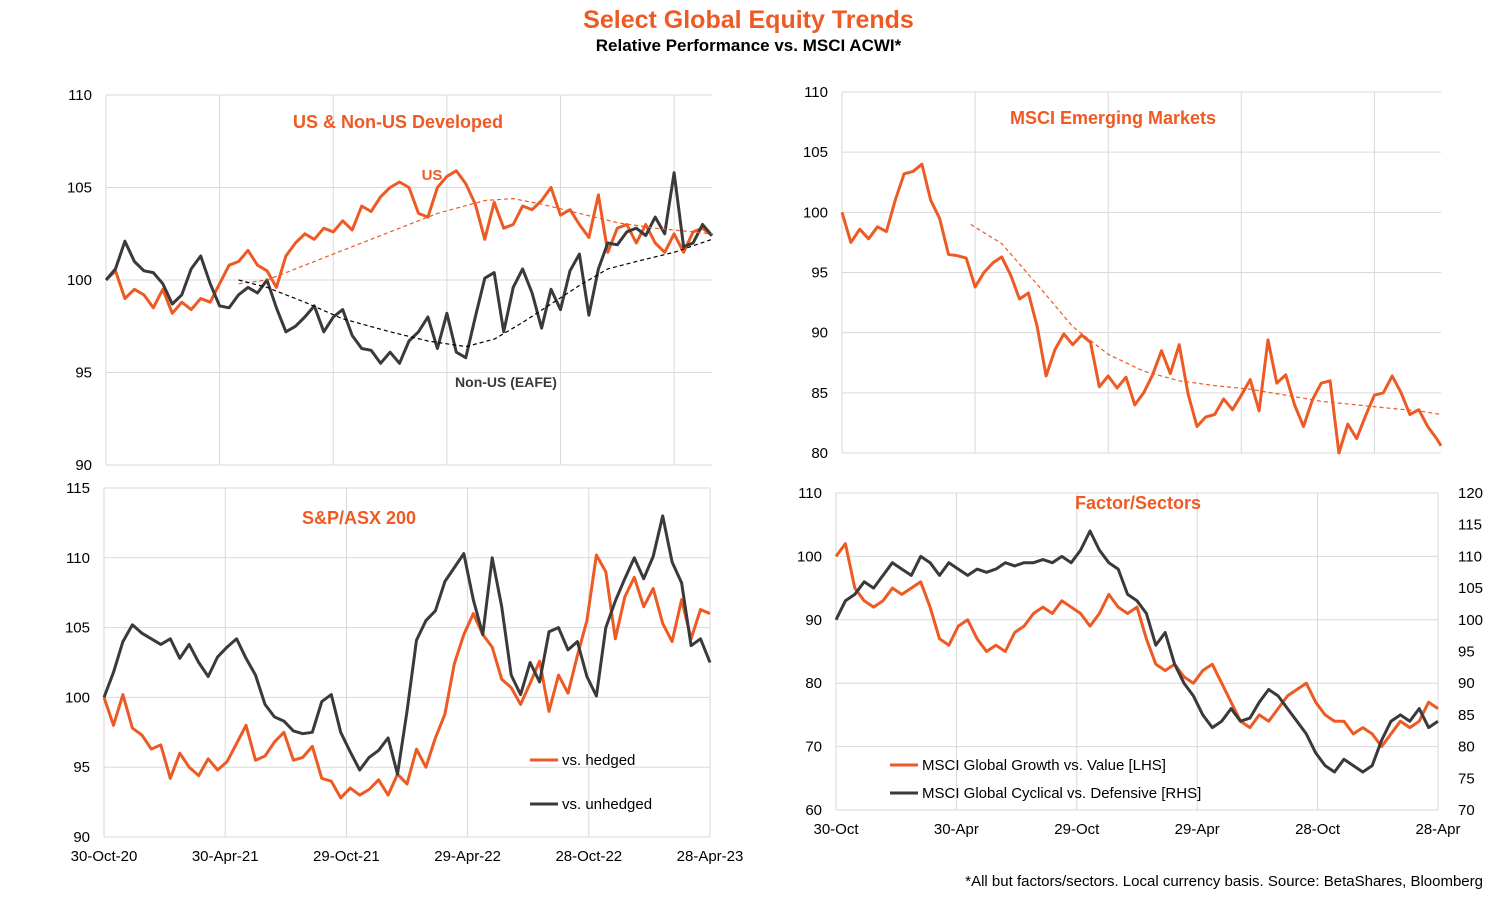 The height and width of the screenshot is (900, 1497). Describe the element at coordinates (1466, 747) in the screenshot. I see `factor-y2tick-label: 80` at that location.